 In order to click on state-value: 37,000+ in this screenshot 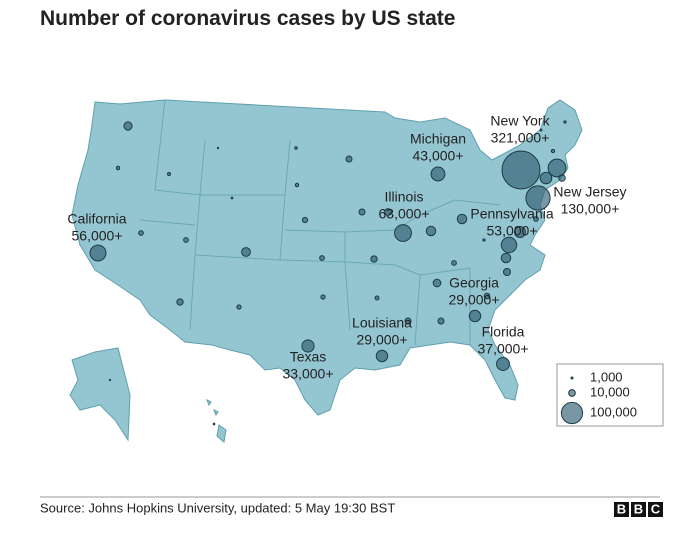, I will do `click(503, 349)`.